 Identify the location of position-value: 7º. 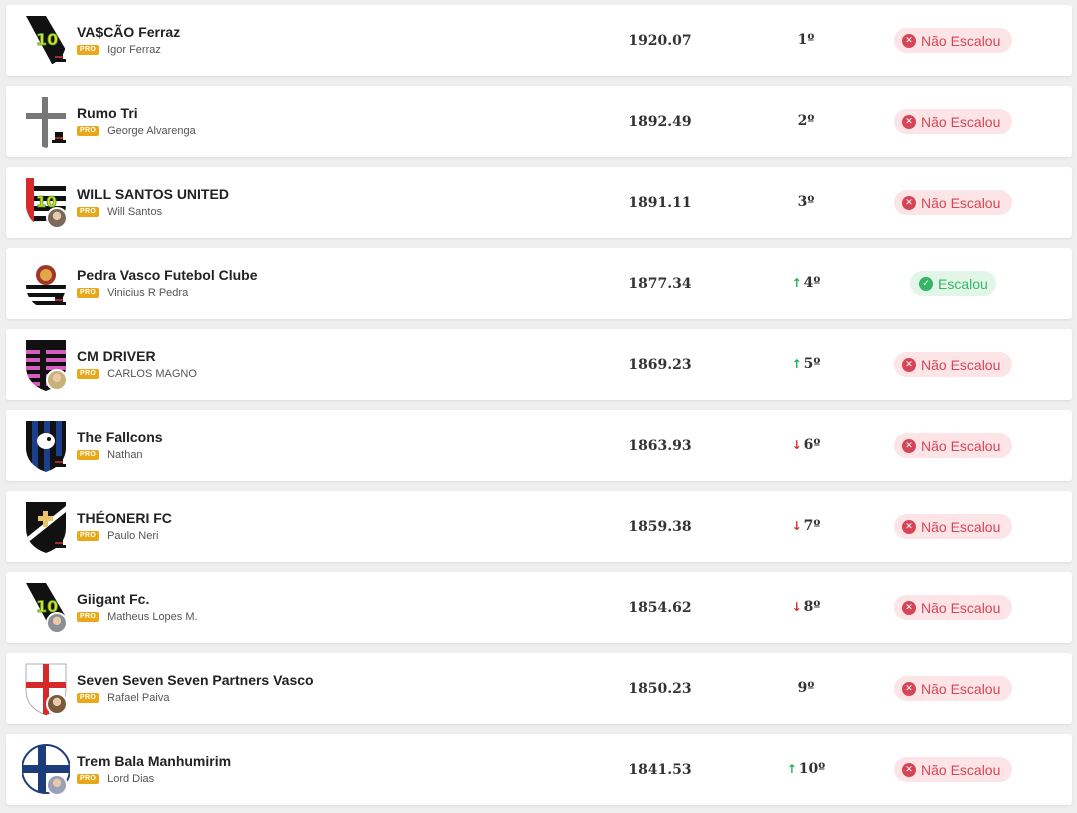
(812, 526).